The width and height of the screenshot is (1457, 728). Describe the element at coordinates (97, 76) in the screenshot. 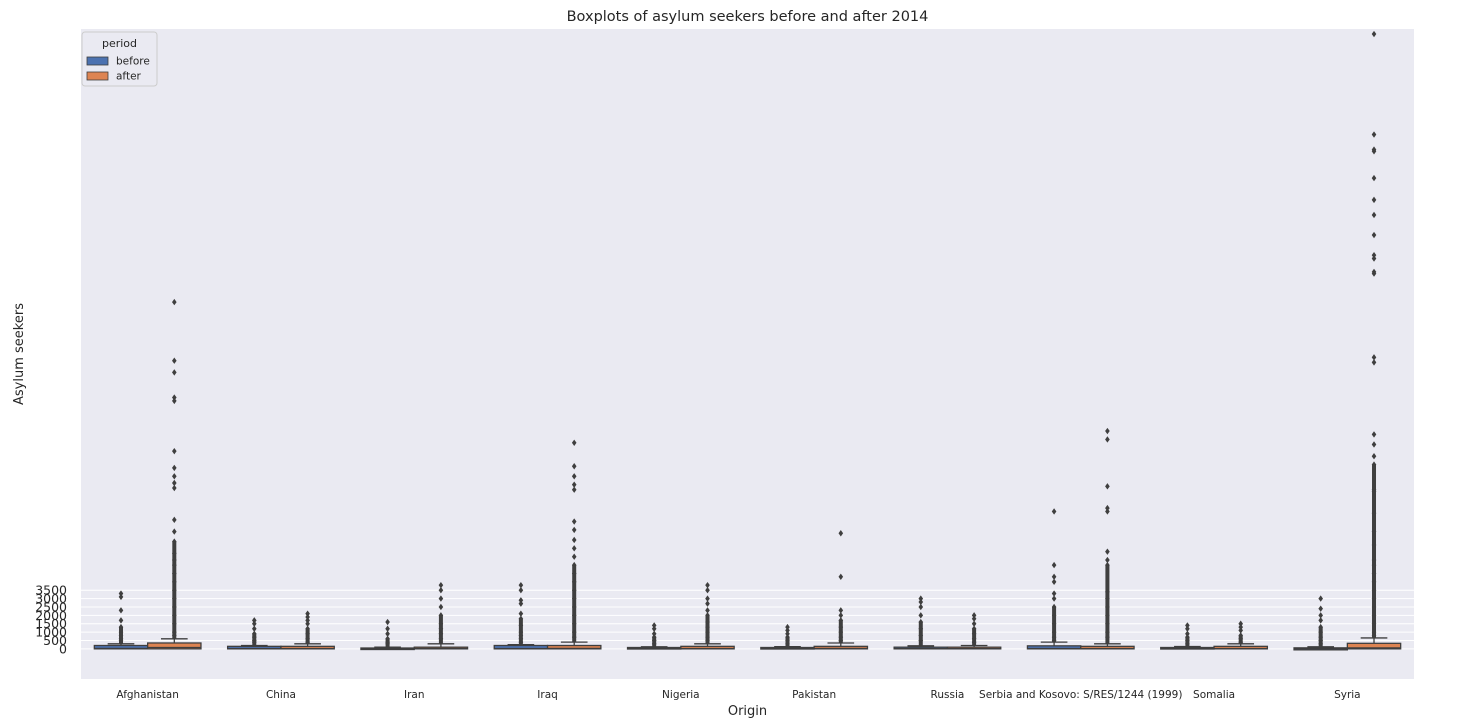

I see `legend-swatch-after` at that location.